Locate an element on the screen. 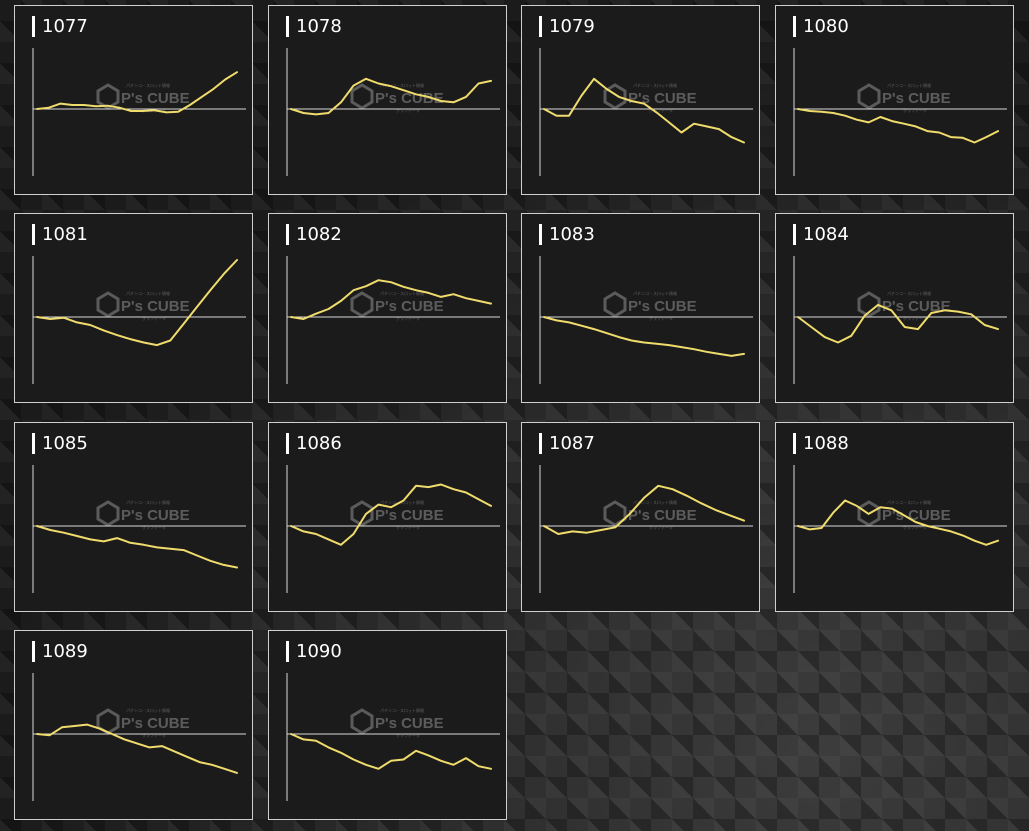 This screenshot has width=1029, height=831. graph-panel-1087: 1087 P's CUBE パチンコ・スロット情報グラフデータ is located at coordinates (640, 517).